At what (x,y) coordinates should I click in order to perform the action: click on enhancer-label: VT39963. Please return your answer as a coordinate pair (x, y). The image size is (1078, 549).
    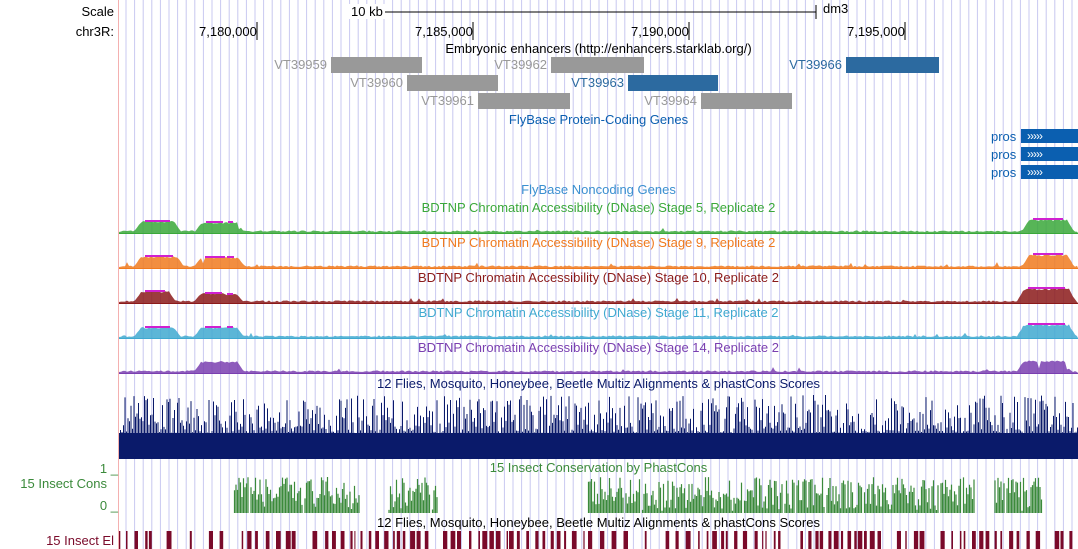
    Looking at the image, I should click on (597, 82).